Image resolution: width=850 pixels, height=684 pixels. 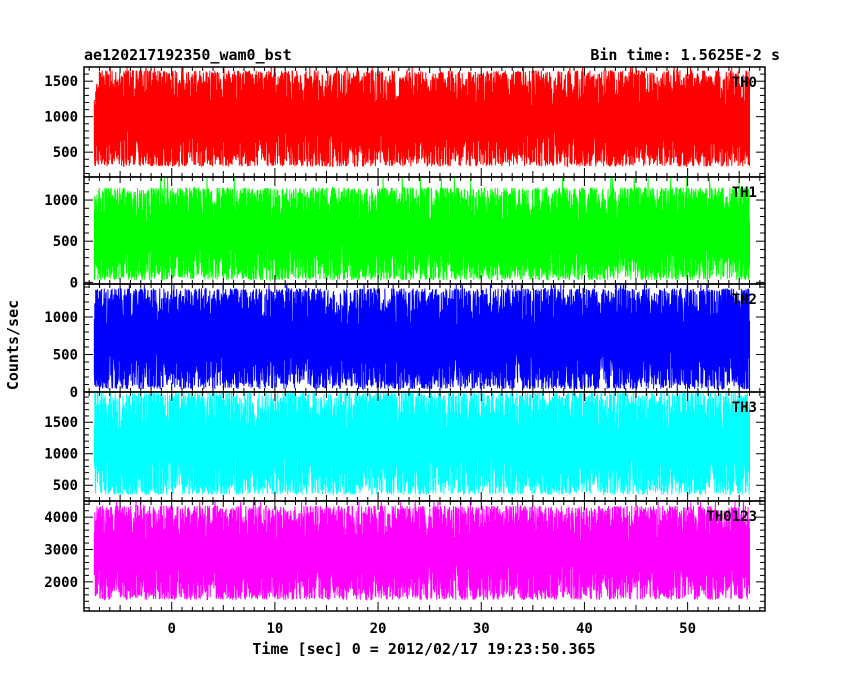 I want to click on y-axis-label: Counts/sec, so click(x=13, y=345).